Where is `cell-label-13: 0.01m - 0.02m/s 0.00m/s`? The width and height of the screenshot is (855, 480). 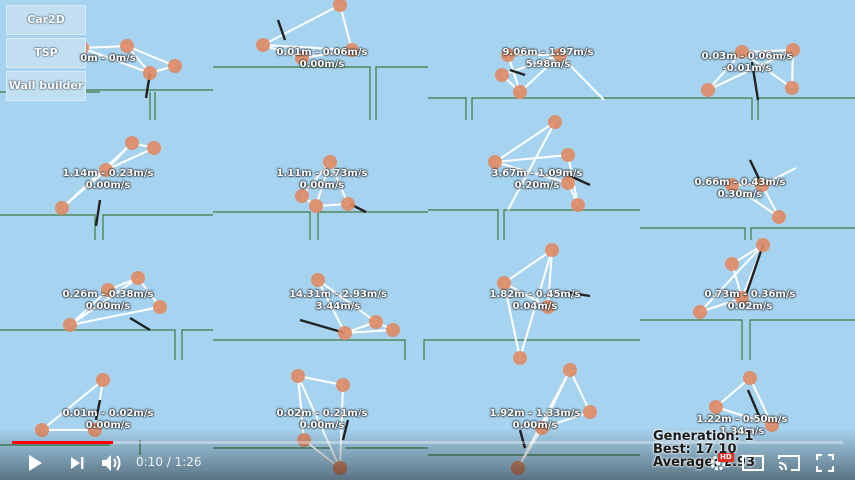 cell-label-13: 0.01m - 0.02m/s 0.00m/s is located at coordinates (108, 419).